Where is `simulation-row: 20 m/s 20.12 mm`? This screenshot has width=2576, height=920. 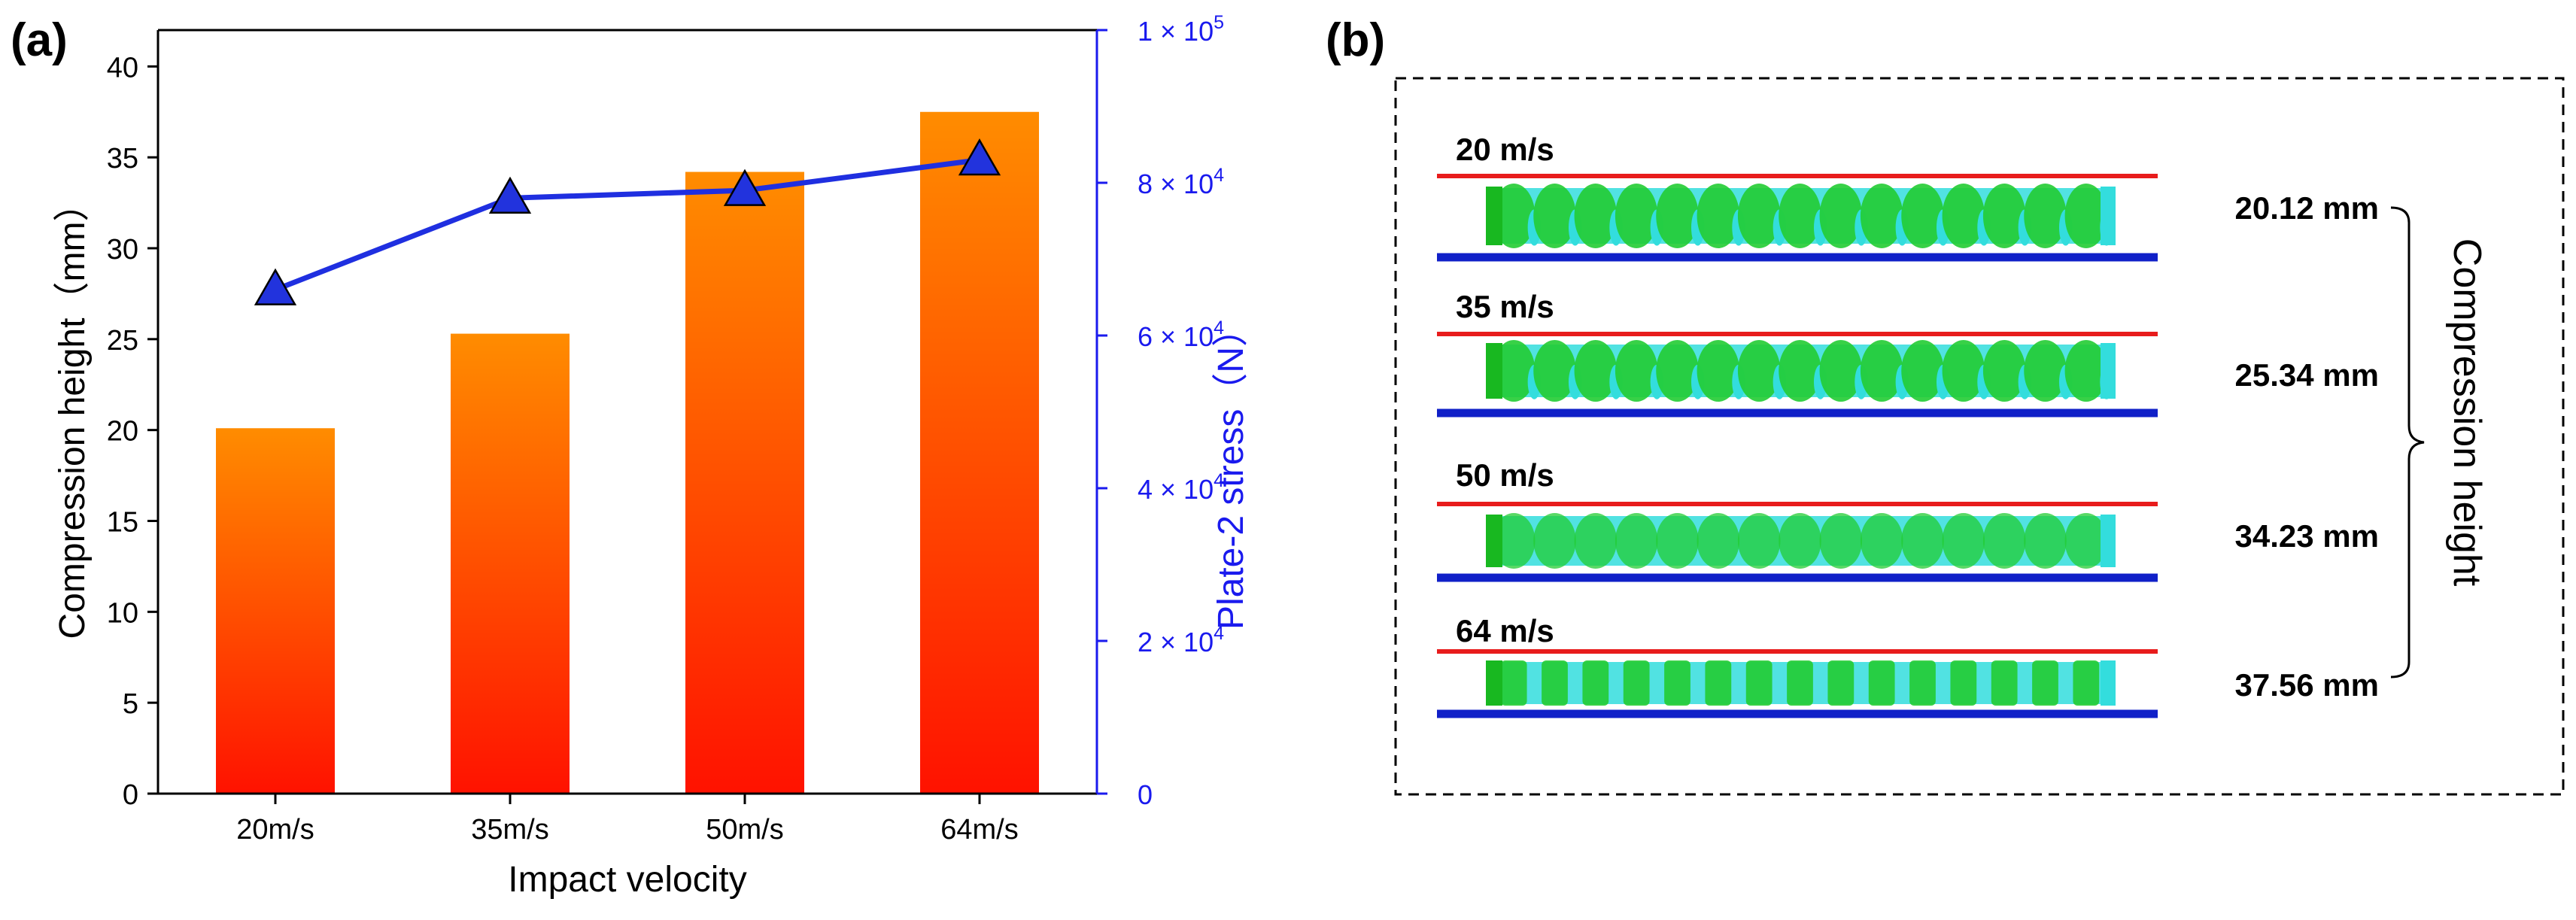
simulation-row: 20 m/s 20.12 mm is located at coordinates (1908, 197).